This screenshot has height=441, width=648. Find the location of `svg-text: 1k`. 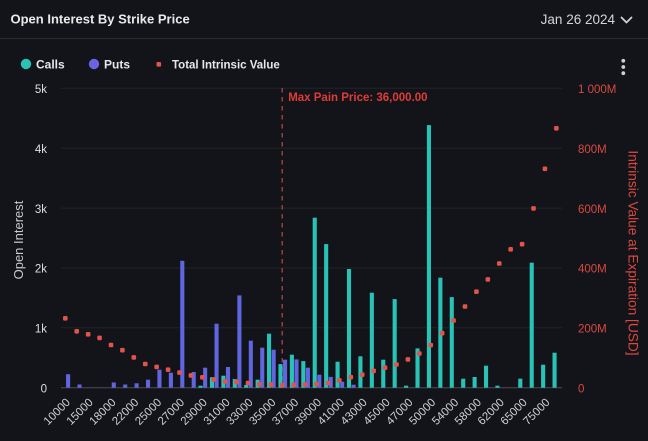

svg-text: 1k is located at coordinates (41, 330).